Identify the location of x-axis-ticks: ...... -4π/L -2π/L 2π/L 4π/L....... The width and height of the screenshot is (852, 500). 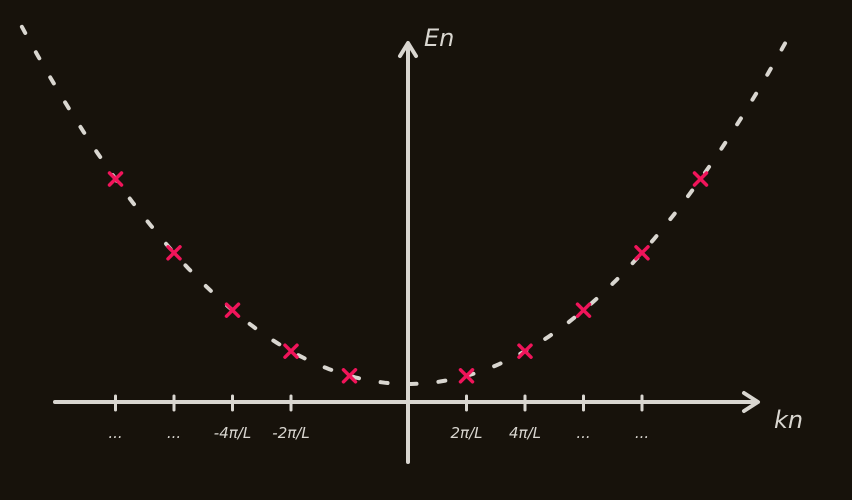
(378, 418).